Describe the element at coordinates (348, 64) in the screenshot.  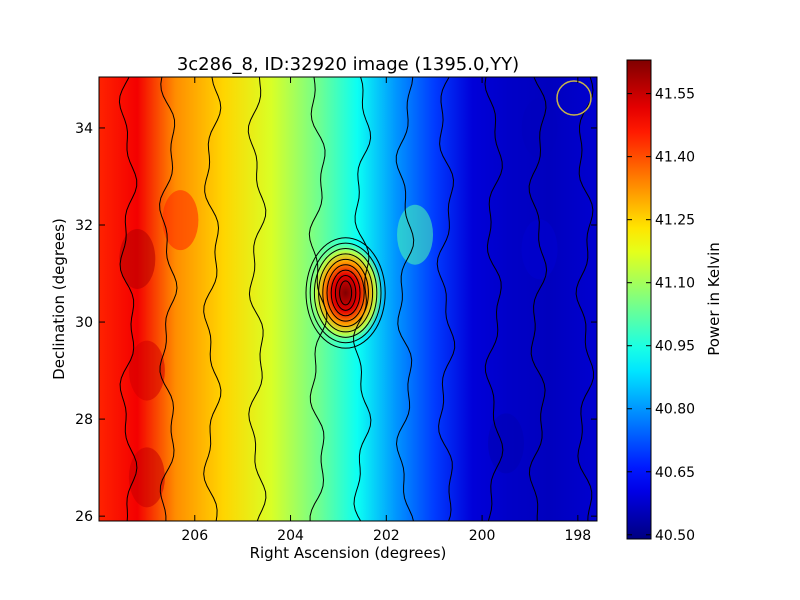
I see `chart-title: 3c286_8, ID:32920 image (1395.0,YY)` at that location.